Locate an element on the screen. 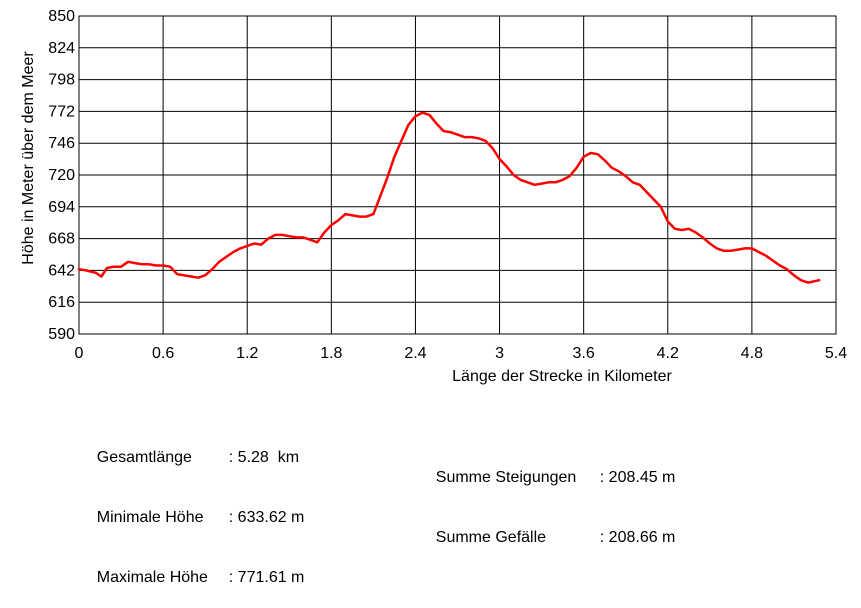 The image size is (861, 608). min-height-label: Minimale Höhe is located at coordinates (150, 517).